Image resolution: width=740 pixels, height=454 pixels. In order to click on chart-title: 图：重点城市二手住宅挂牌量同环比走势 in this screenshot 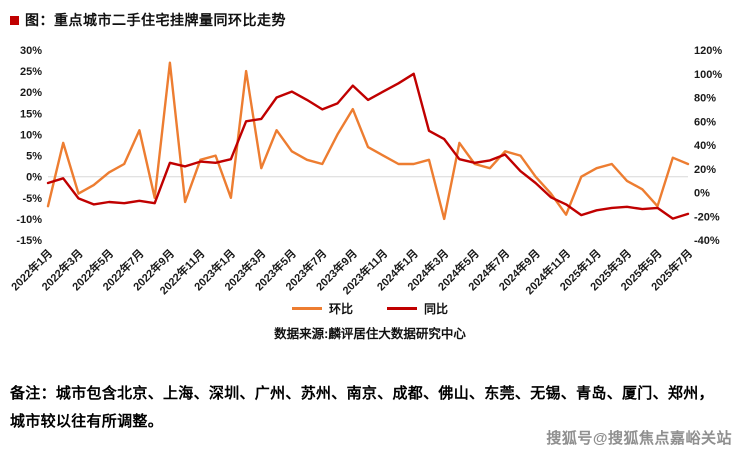, I will do `click(155, 20)`.